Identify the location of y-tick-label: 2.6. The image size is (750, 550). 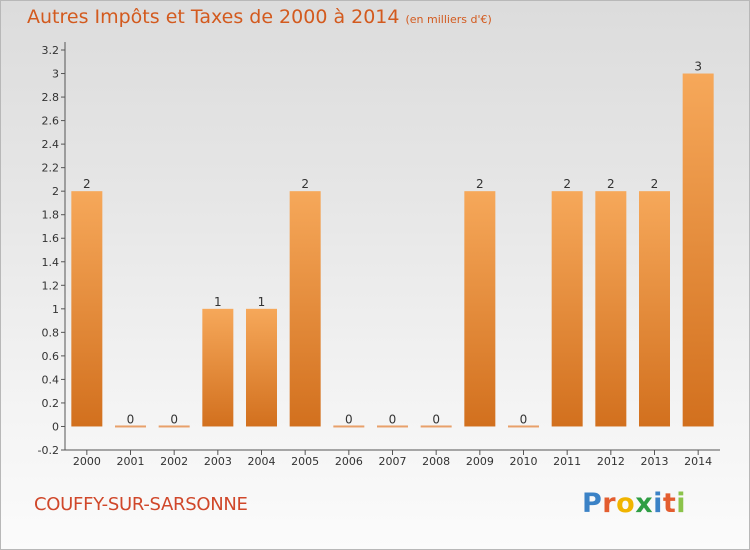
(51, 121).